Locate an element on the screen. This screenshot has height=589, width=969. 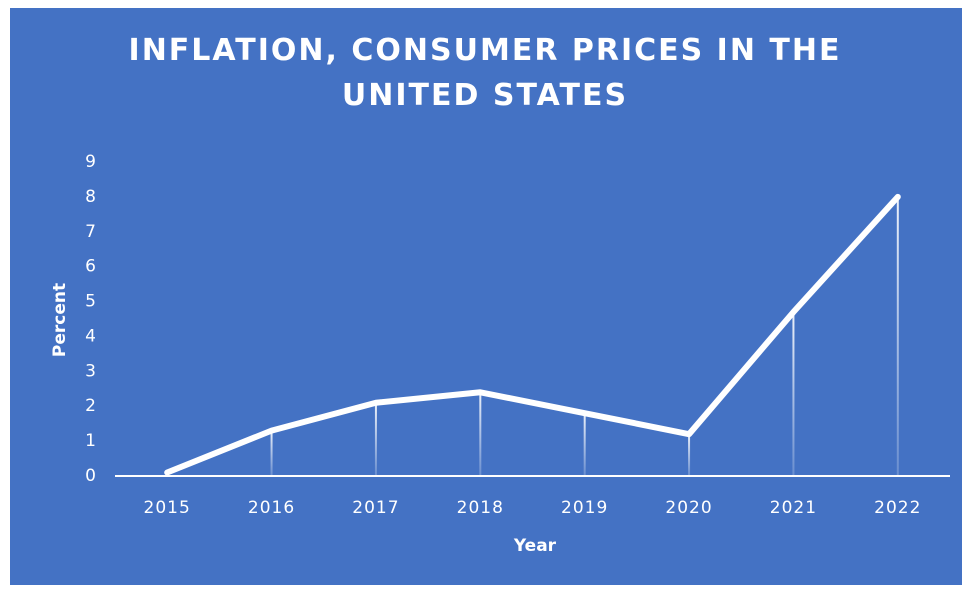
x-tick-label: 2022 is located at coordinates (897, 508).